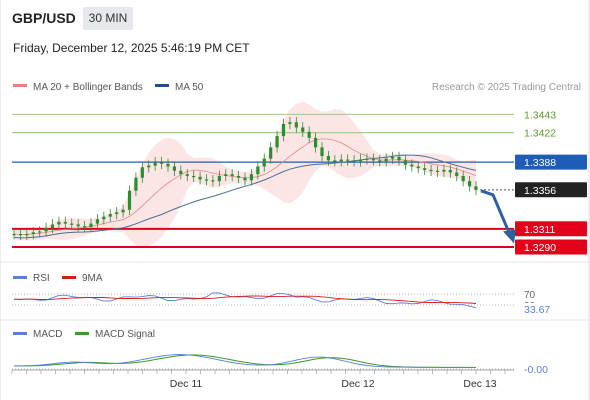 This screenshot has width=590, height=400. Describe the element at coordinates (58, 278) in the screenshot. I see `rsi-legend: RSI 9MA` at that location.